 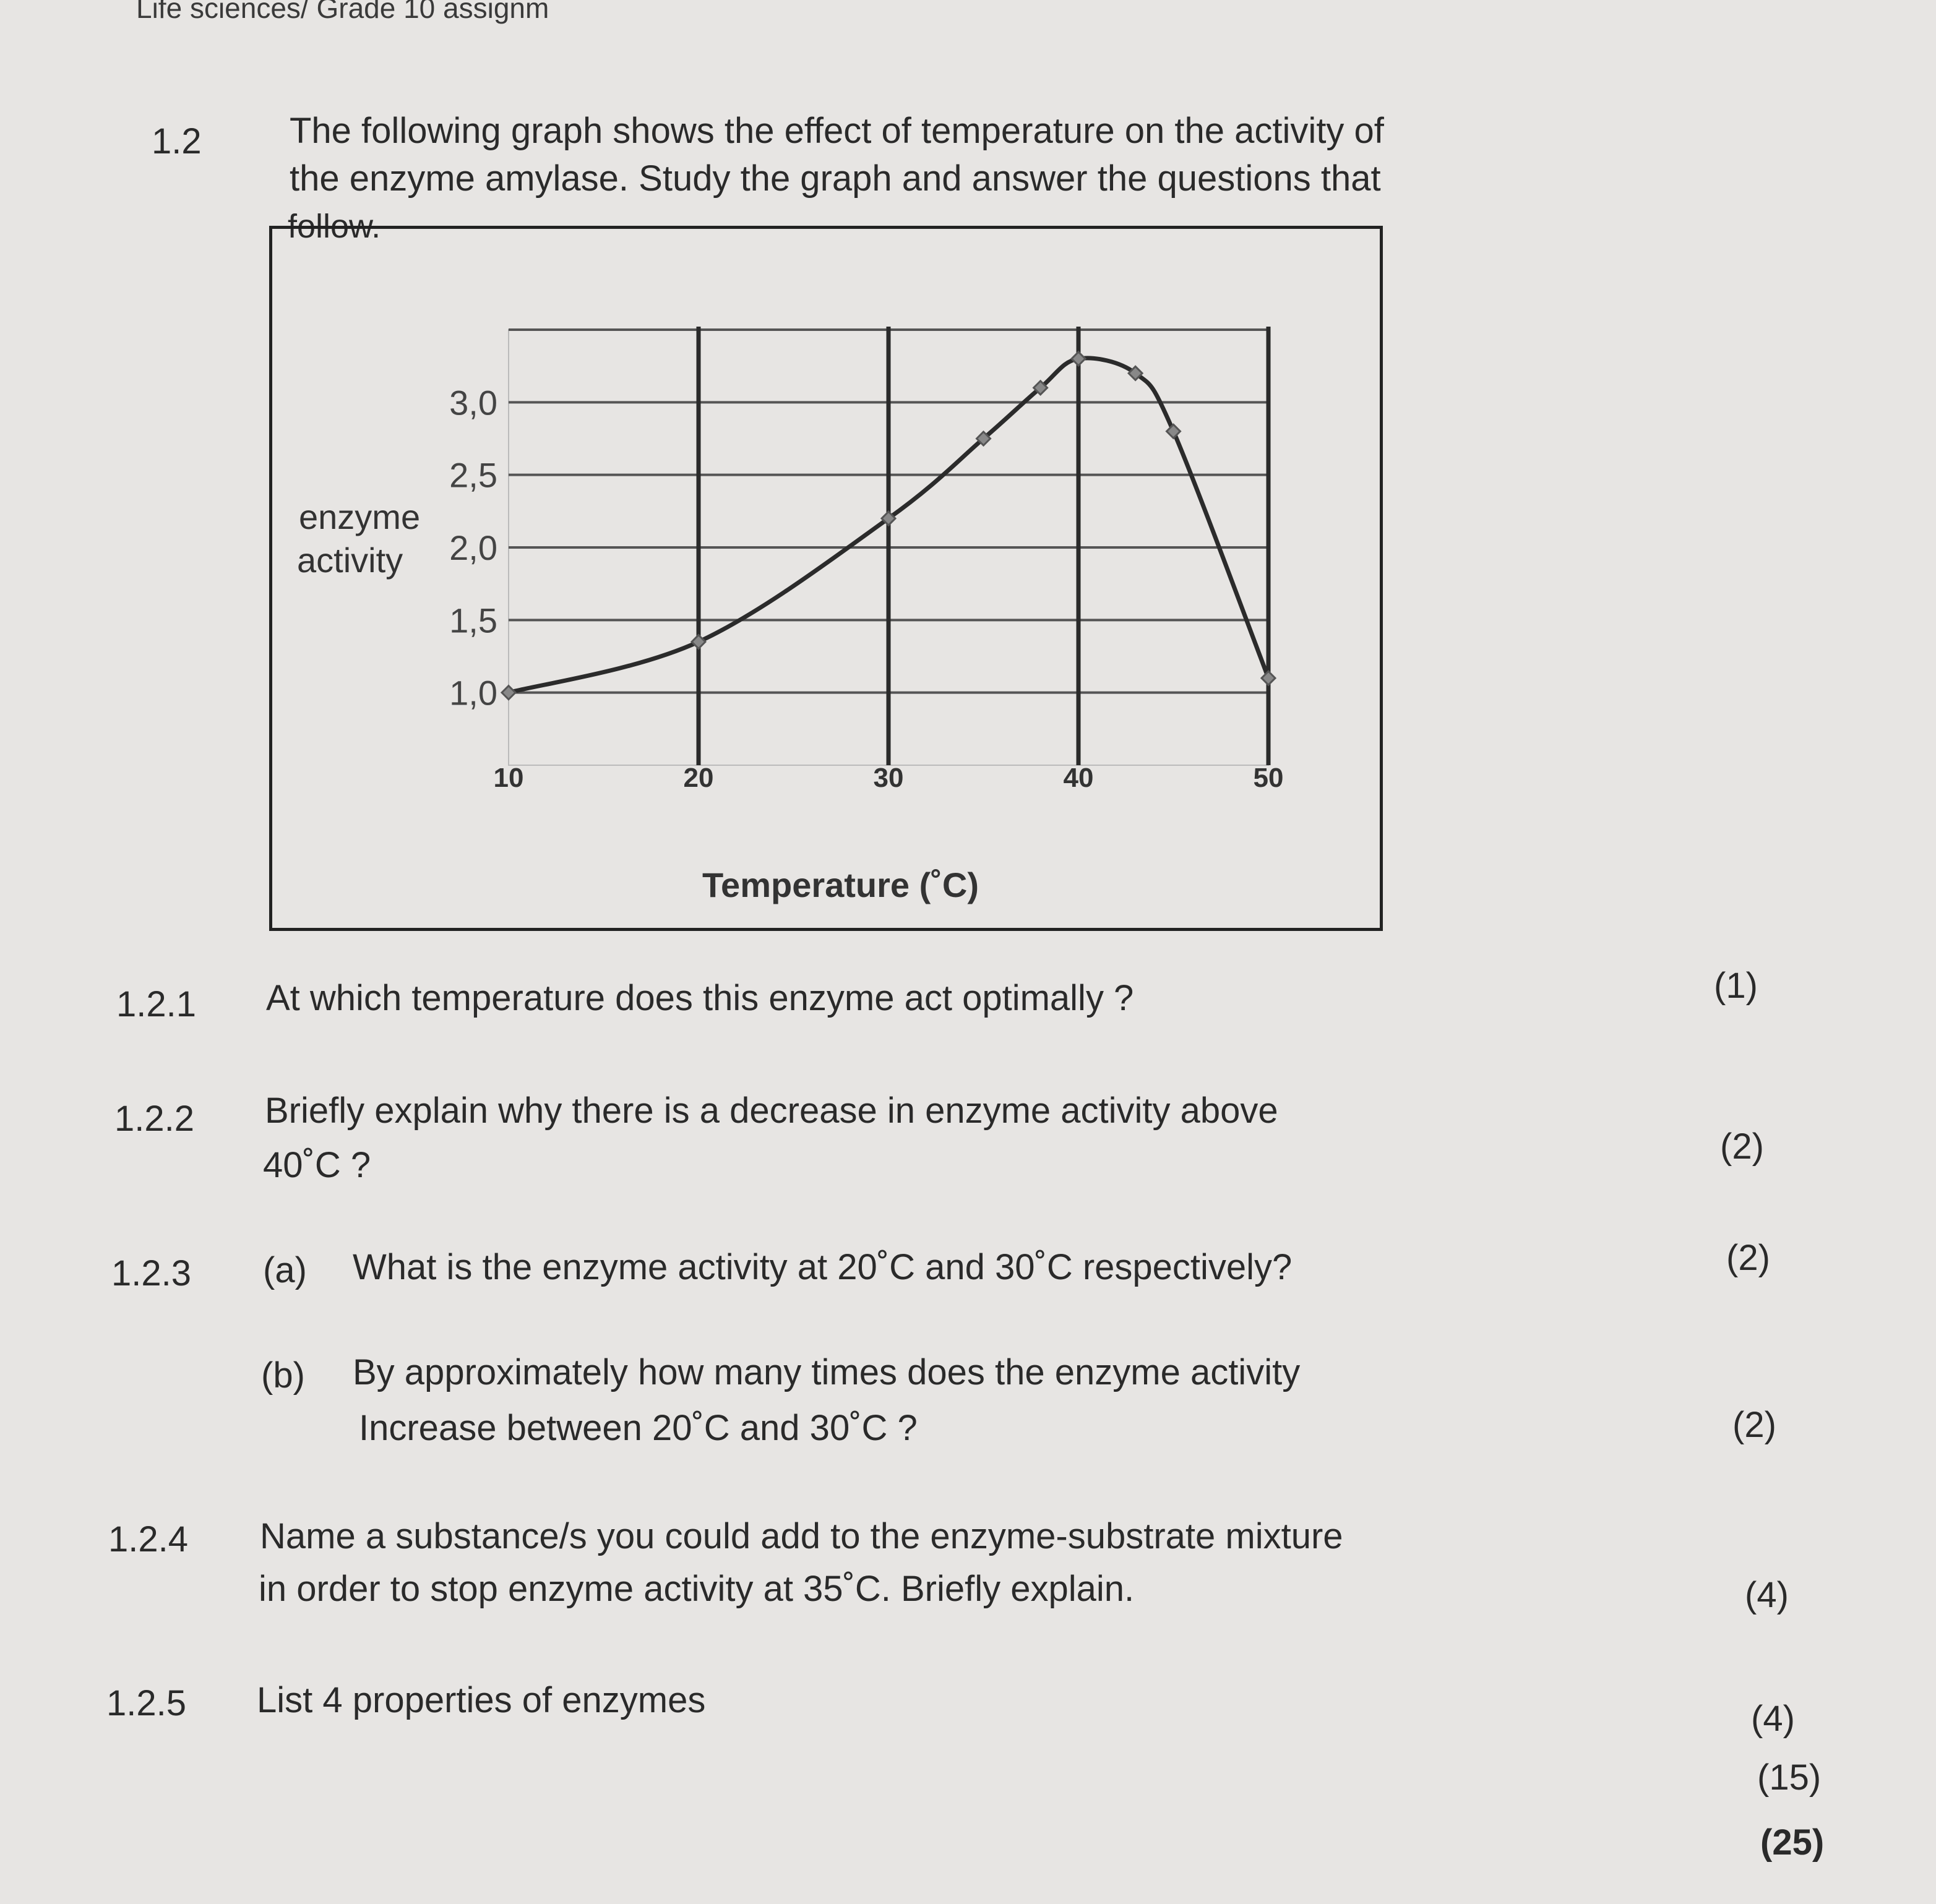 I want to click on q-text: 40˚C ?, so click(x=317, y=1165).